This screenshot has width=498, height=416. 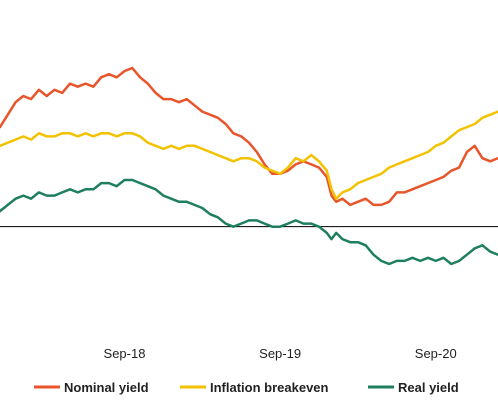 I want to click on legend-item-real-yield: Real yield, so click(x=413, y=387).